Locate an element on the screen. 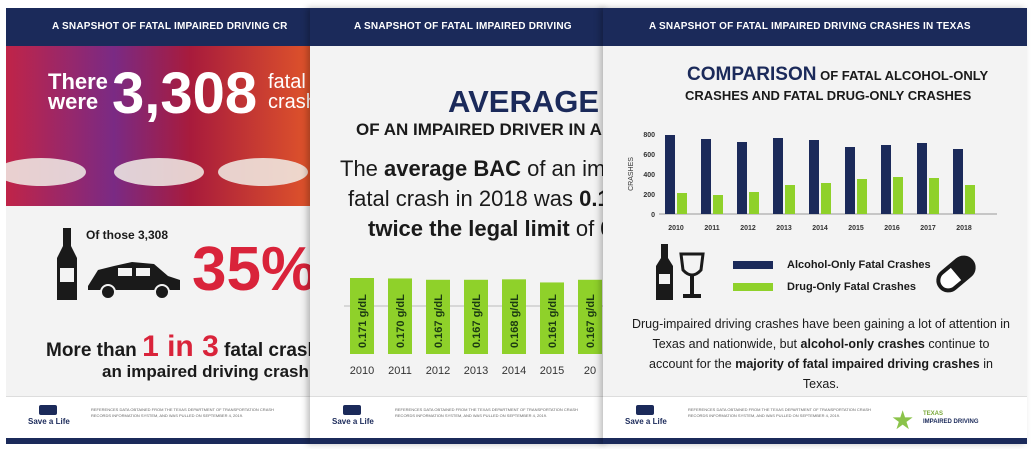 The image size is (1033, 449). more-than-line: More than 1 in 3 fatal crashes is located at coordinates (180, 347).